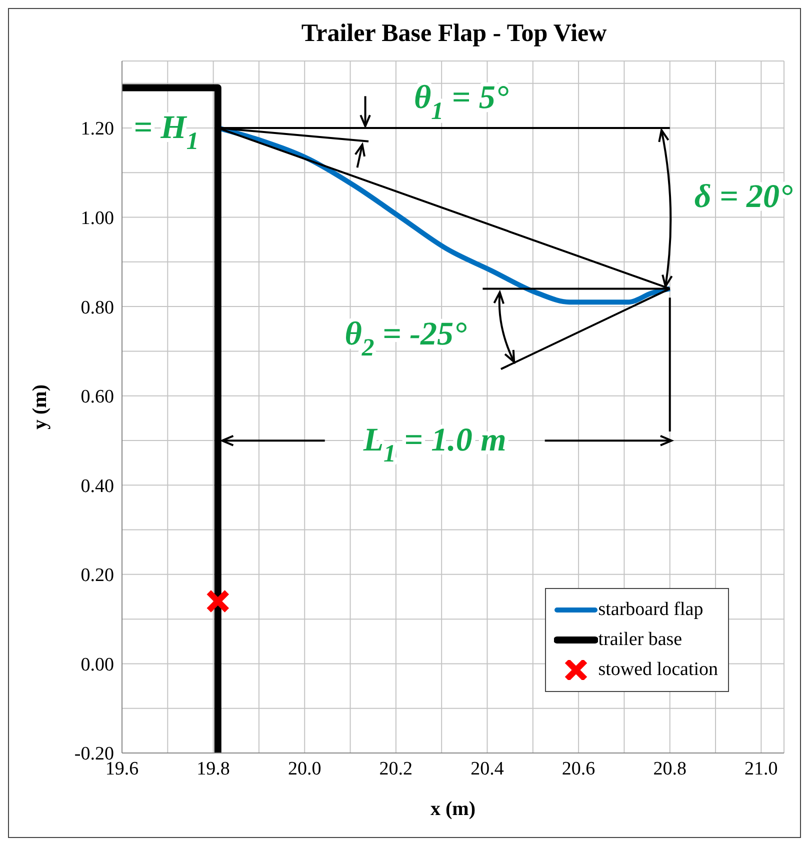 The width and height of the screenshot is (809, 846). What do you see at coordinates (434, 445) in the screenshot?
I see `annotation: L$_{1}$ = 1.0 m` at bounding box center [434, 445].